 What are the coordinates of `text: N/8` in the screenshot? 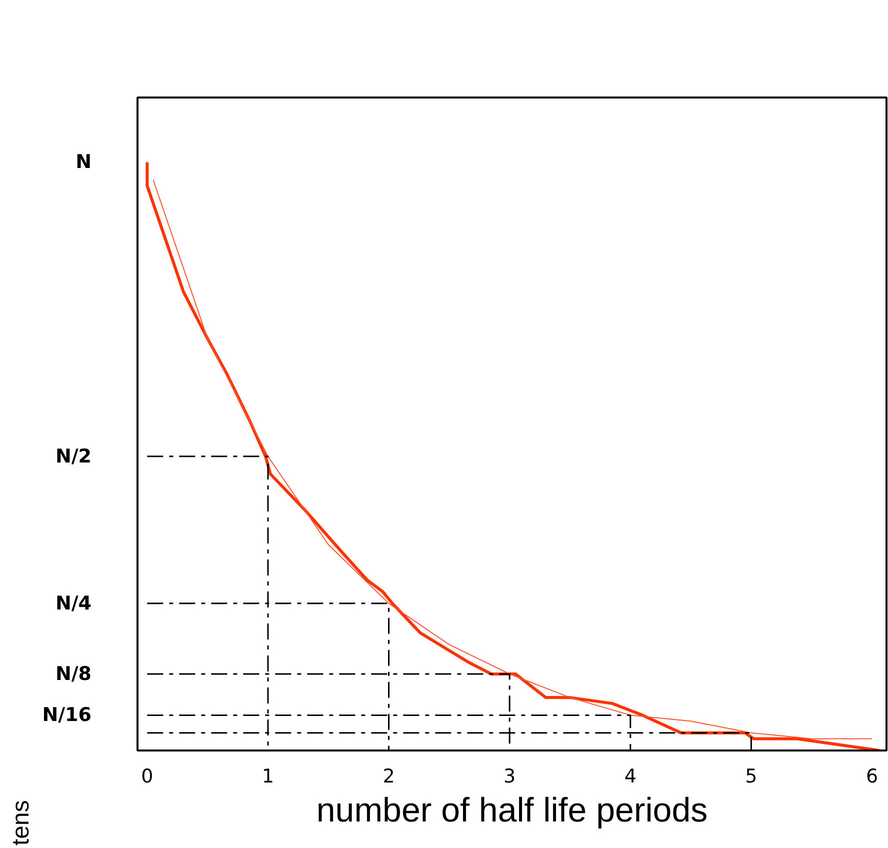 It's located at (73, 674).